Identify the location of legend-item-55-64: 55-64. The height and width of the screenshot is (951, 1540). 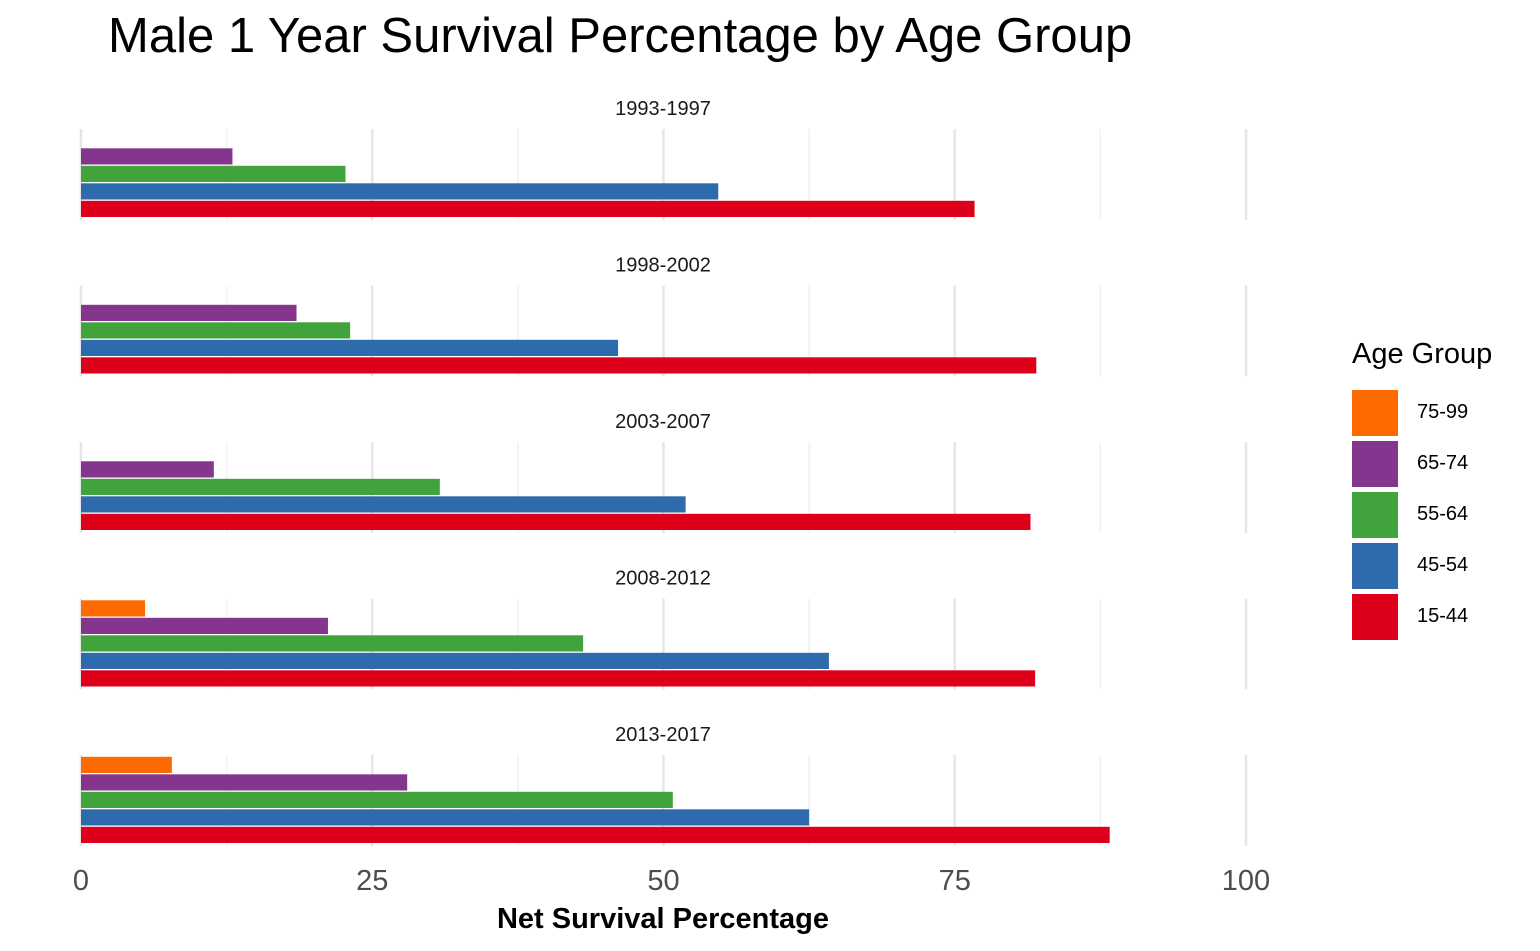
(1422, 514).